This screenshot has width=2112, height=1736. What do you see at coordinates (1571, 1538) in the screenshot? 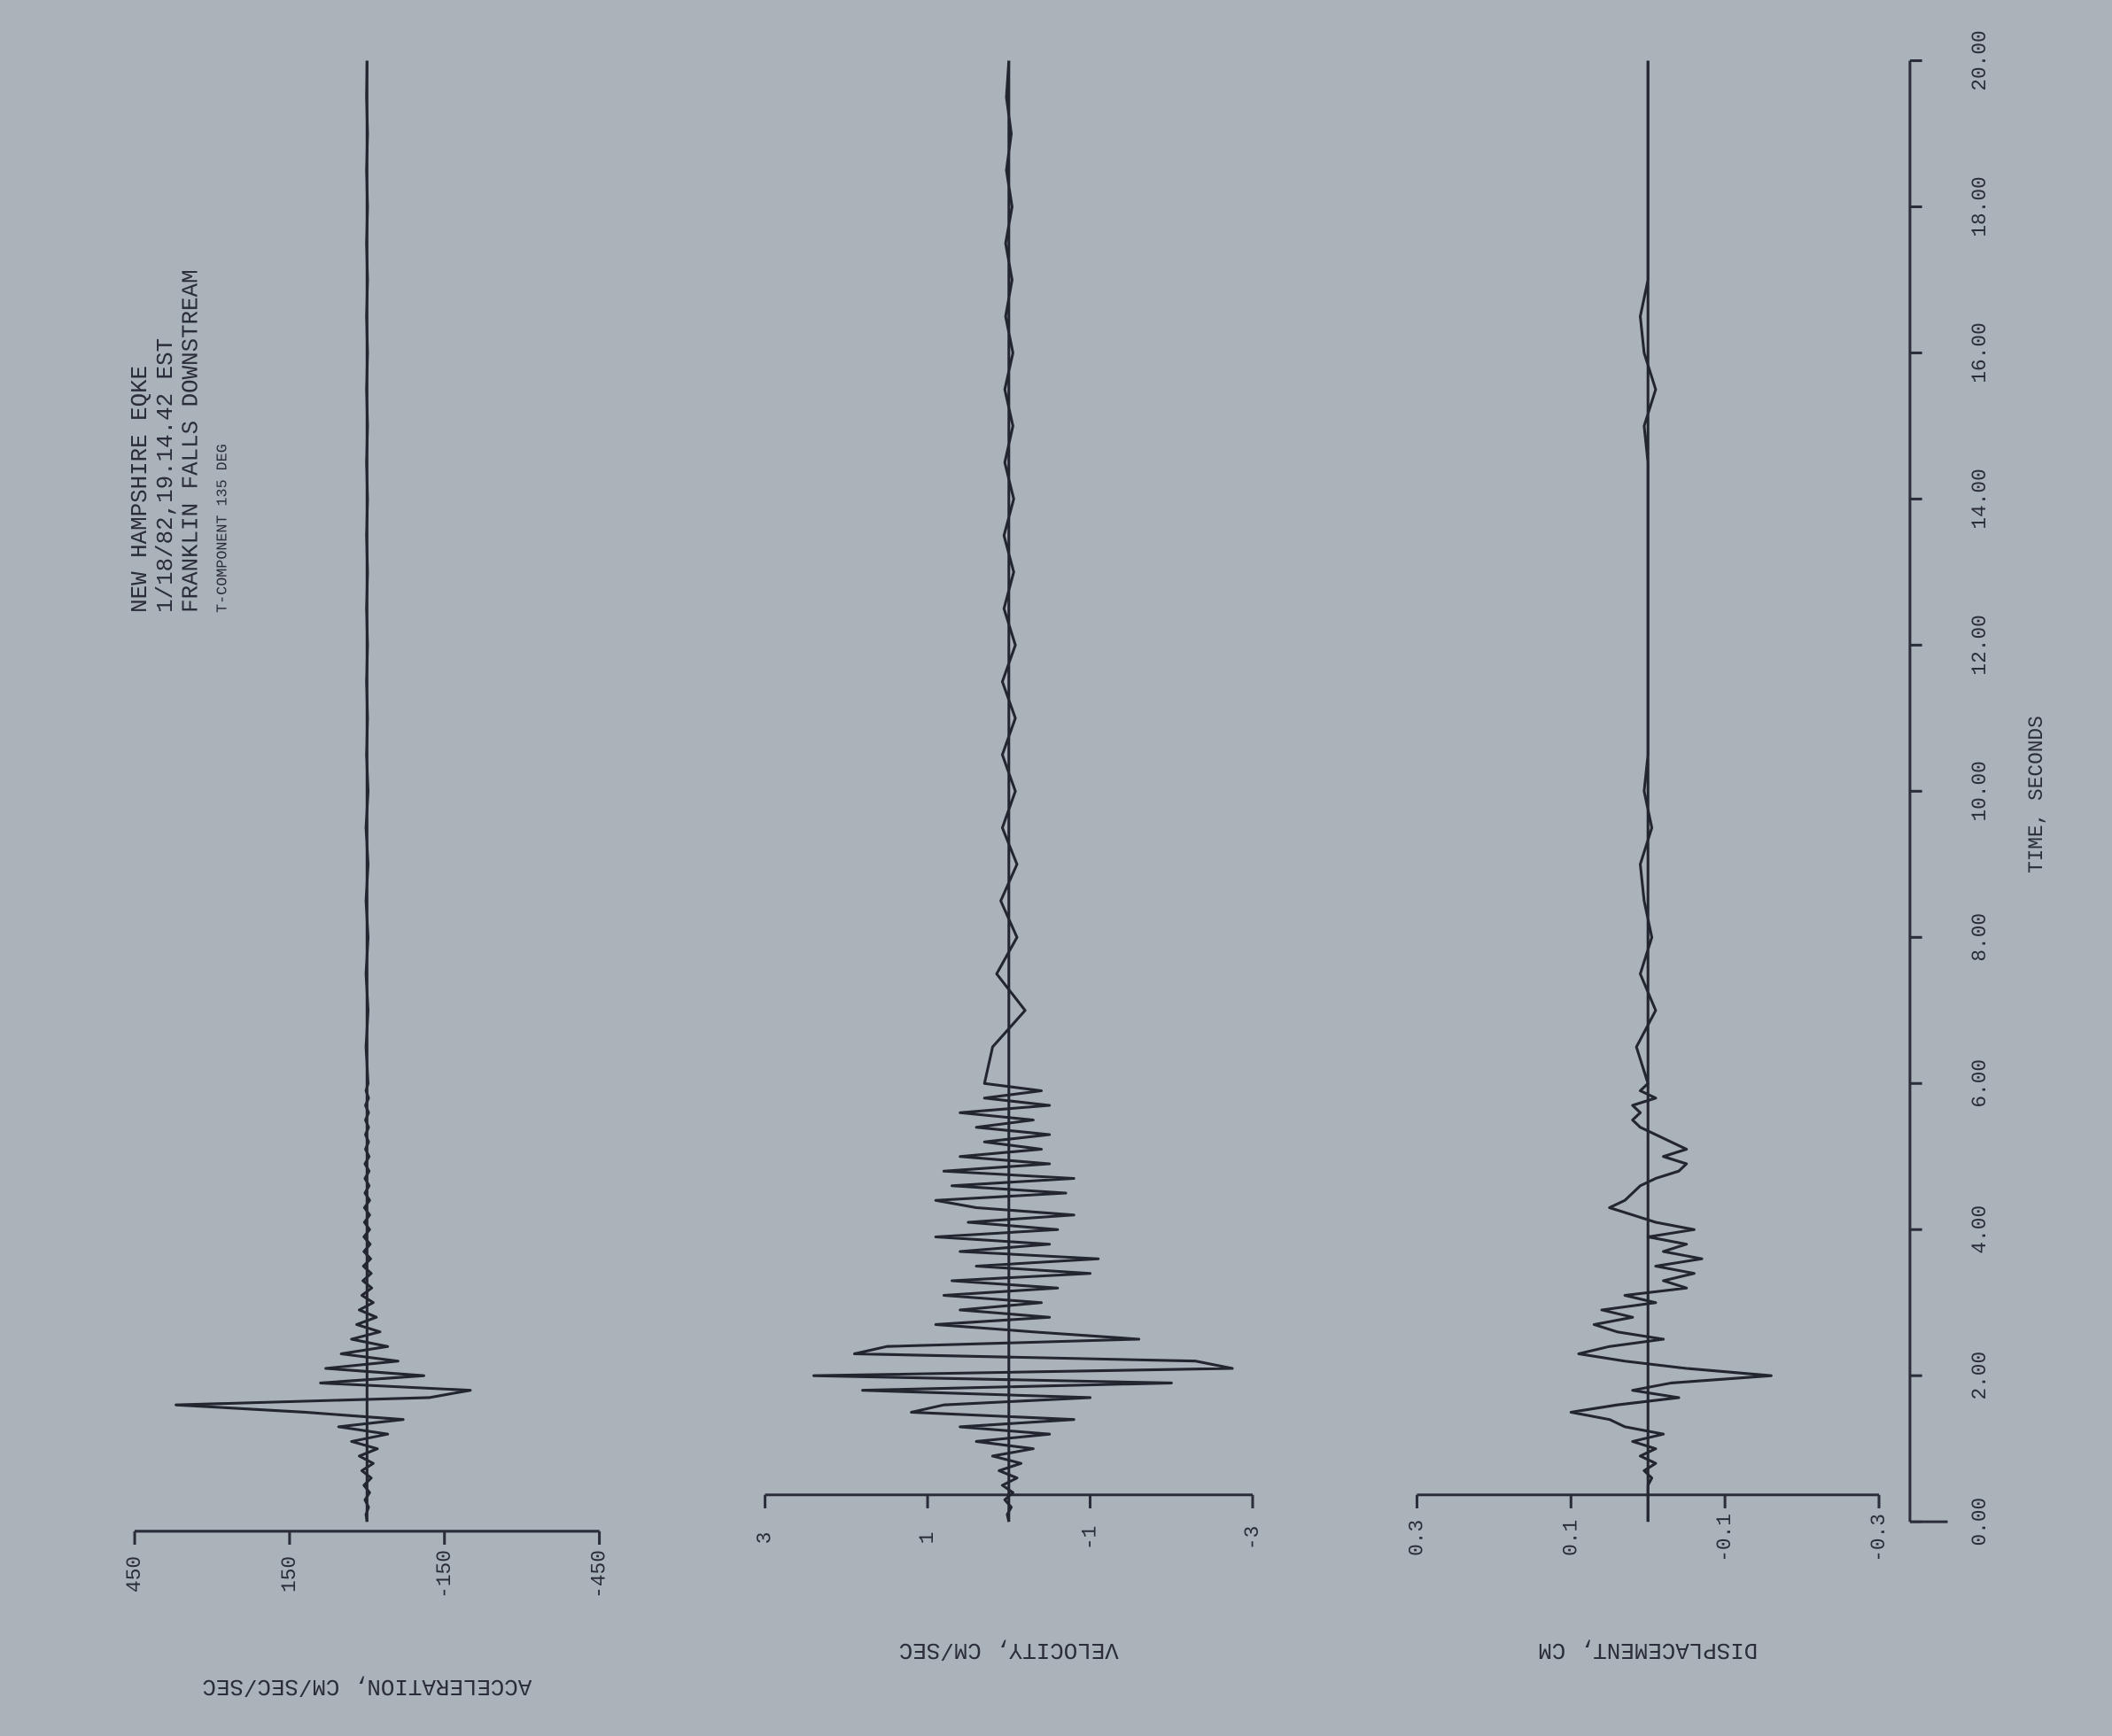
I see `y-tick-label: 0.1` at bounding box center [1571, 1538].